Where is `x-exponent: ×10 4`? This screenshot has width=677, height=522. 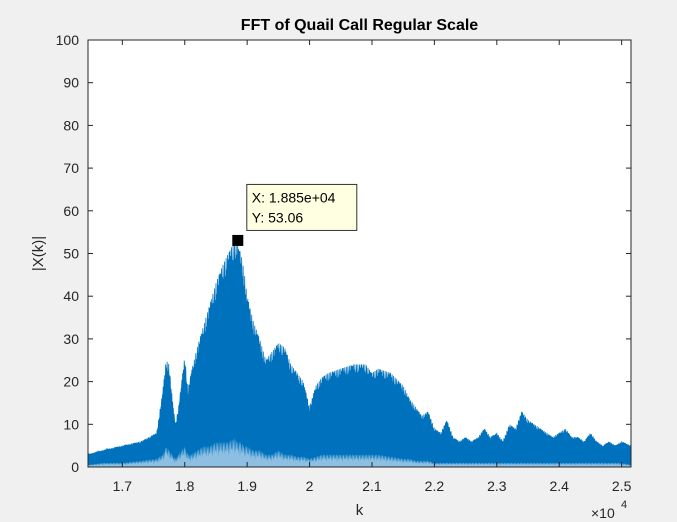
x-exponent: ×10 4 is located at coordinates (609, 510).